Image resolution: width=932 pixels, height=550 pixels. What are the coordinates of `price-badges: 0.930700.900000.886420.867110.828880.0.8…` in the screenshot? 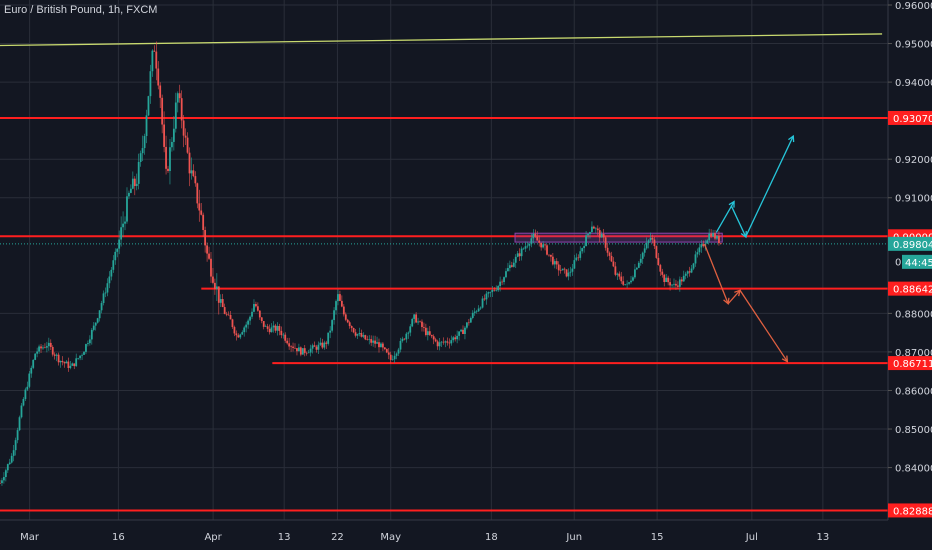 It's located at (910, 314).